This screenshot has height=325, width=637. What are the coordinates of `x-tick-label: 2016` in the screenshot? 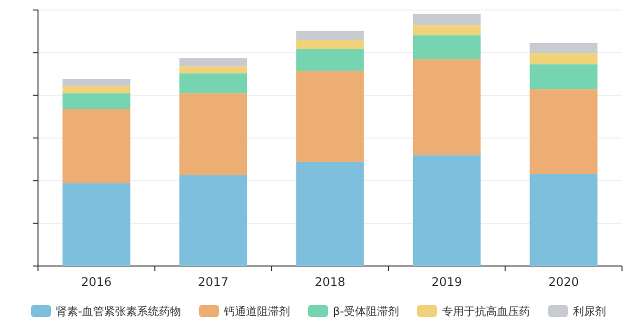 It's located at (96, 282).